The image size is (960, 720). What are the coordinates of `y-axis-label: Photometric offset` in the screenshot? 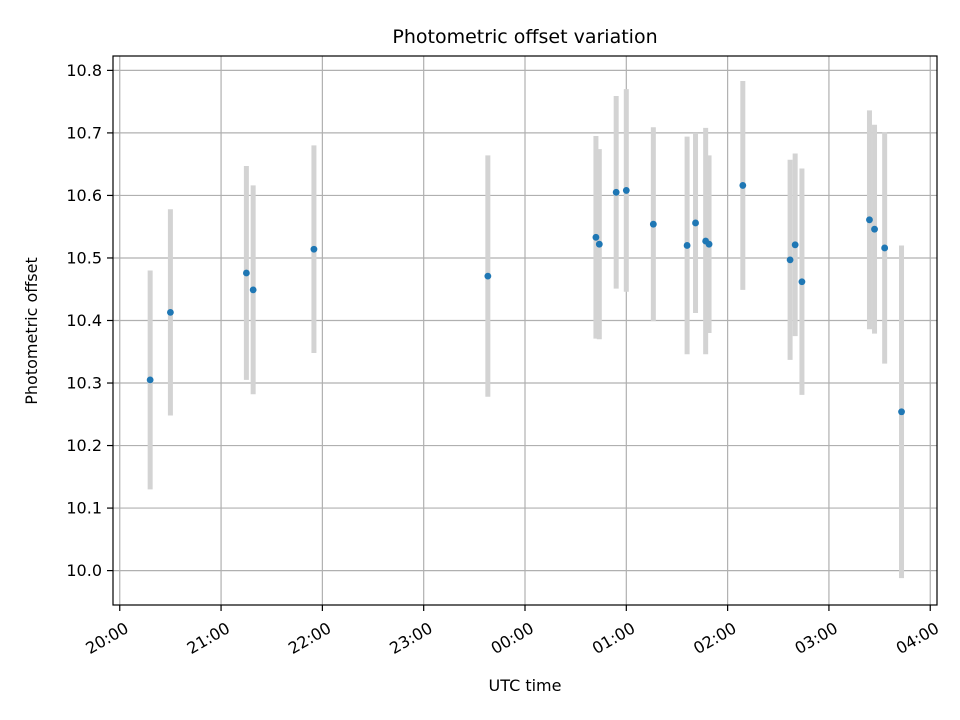 It's located at (31, 331).